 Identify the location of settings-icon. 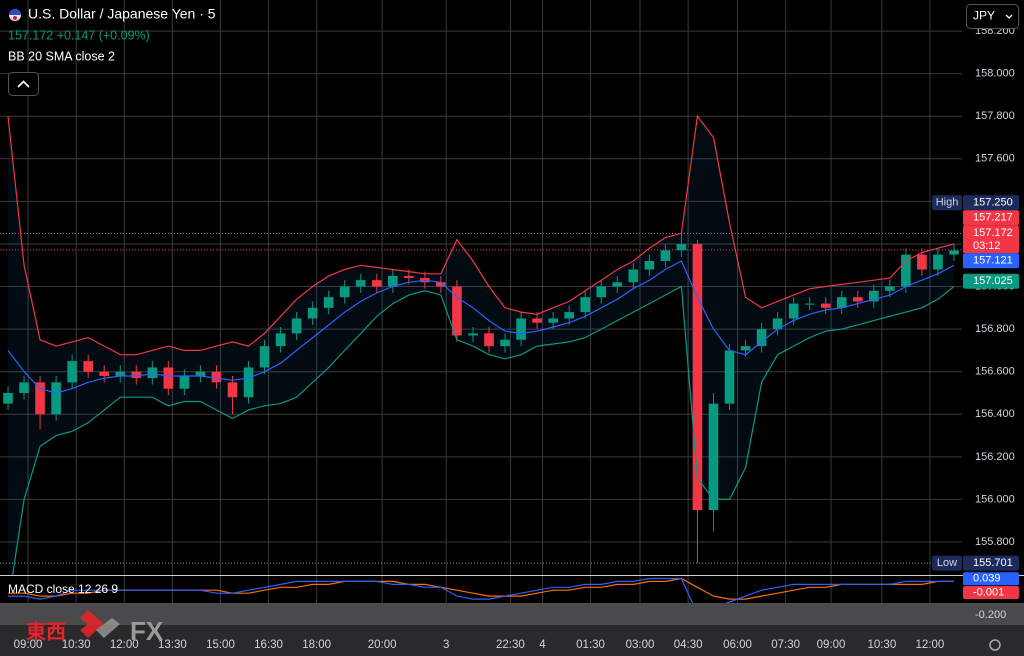
(995, 645).